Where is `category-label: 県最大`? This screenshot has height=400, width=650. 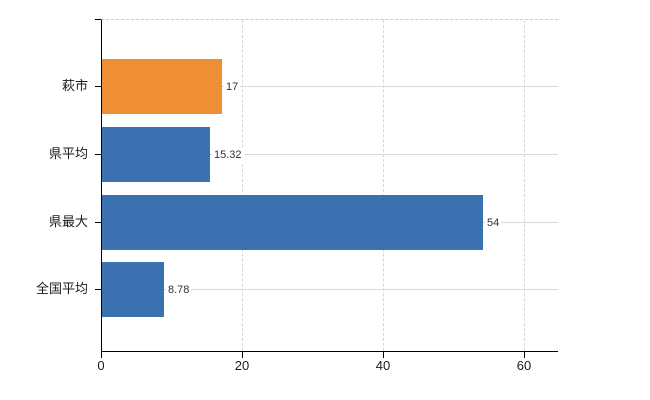 category-label: 県最大 is located at coordinates (68, 221).